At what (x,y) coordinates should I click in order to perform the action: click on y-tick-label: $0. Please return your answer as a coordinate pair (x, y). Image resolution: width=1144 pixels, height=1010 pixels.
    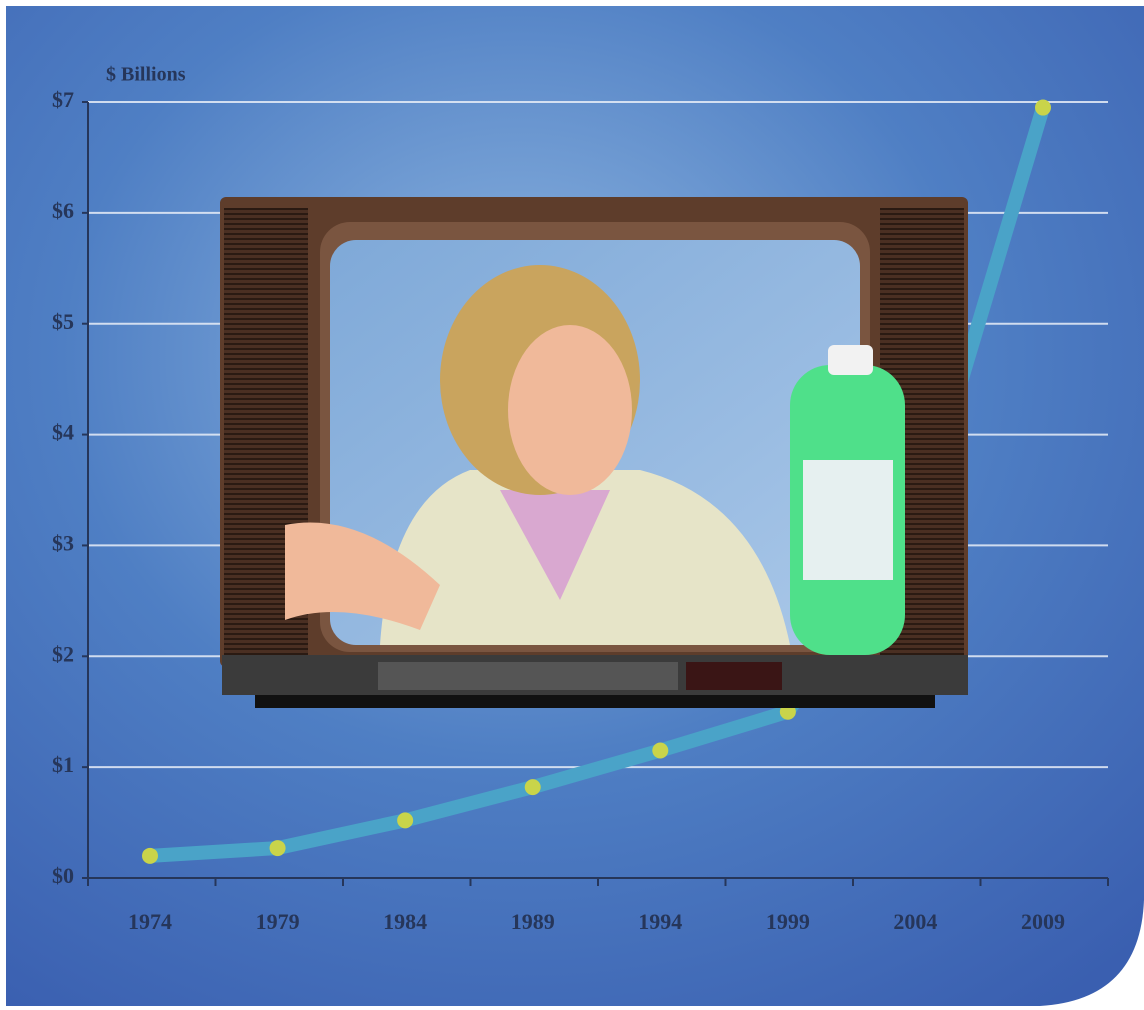
    Looking at the image, I should click on (63, 875).